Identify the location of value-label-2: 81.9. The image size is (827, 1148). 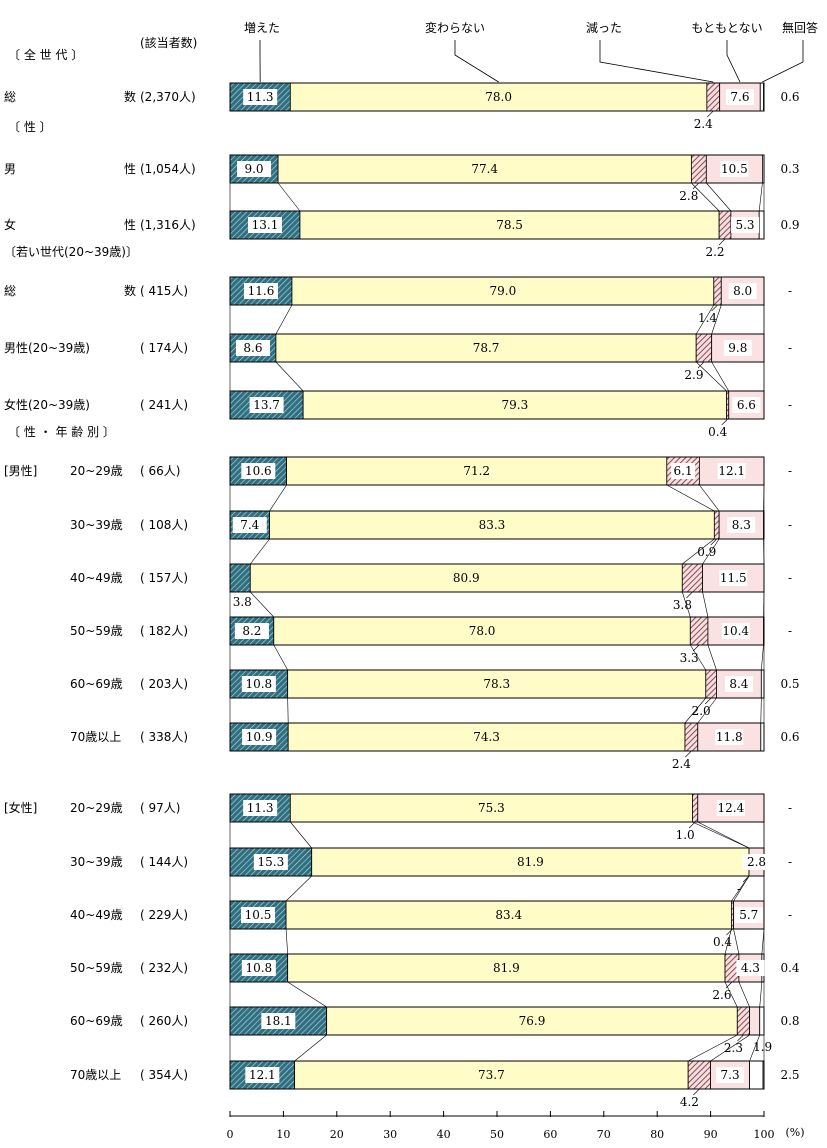
(506, 968).